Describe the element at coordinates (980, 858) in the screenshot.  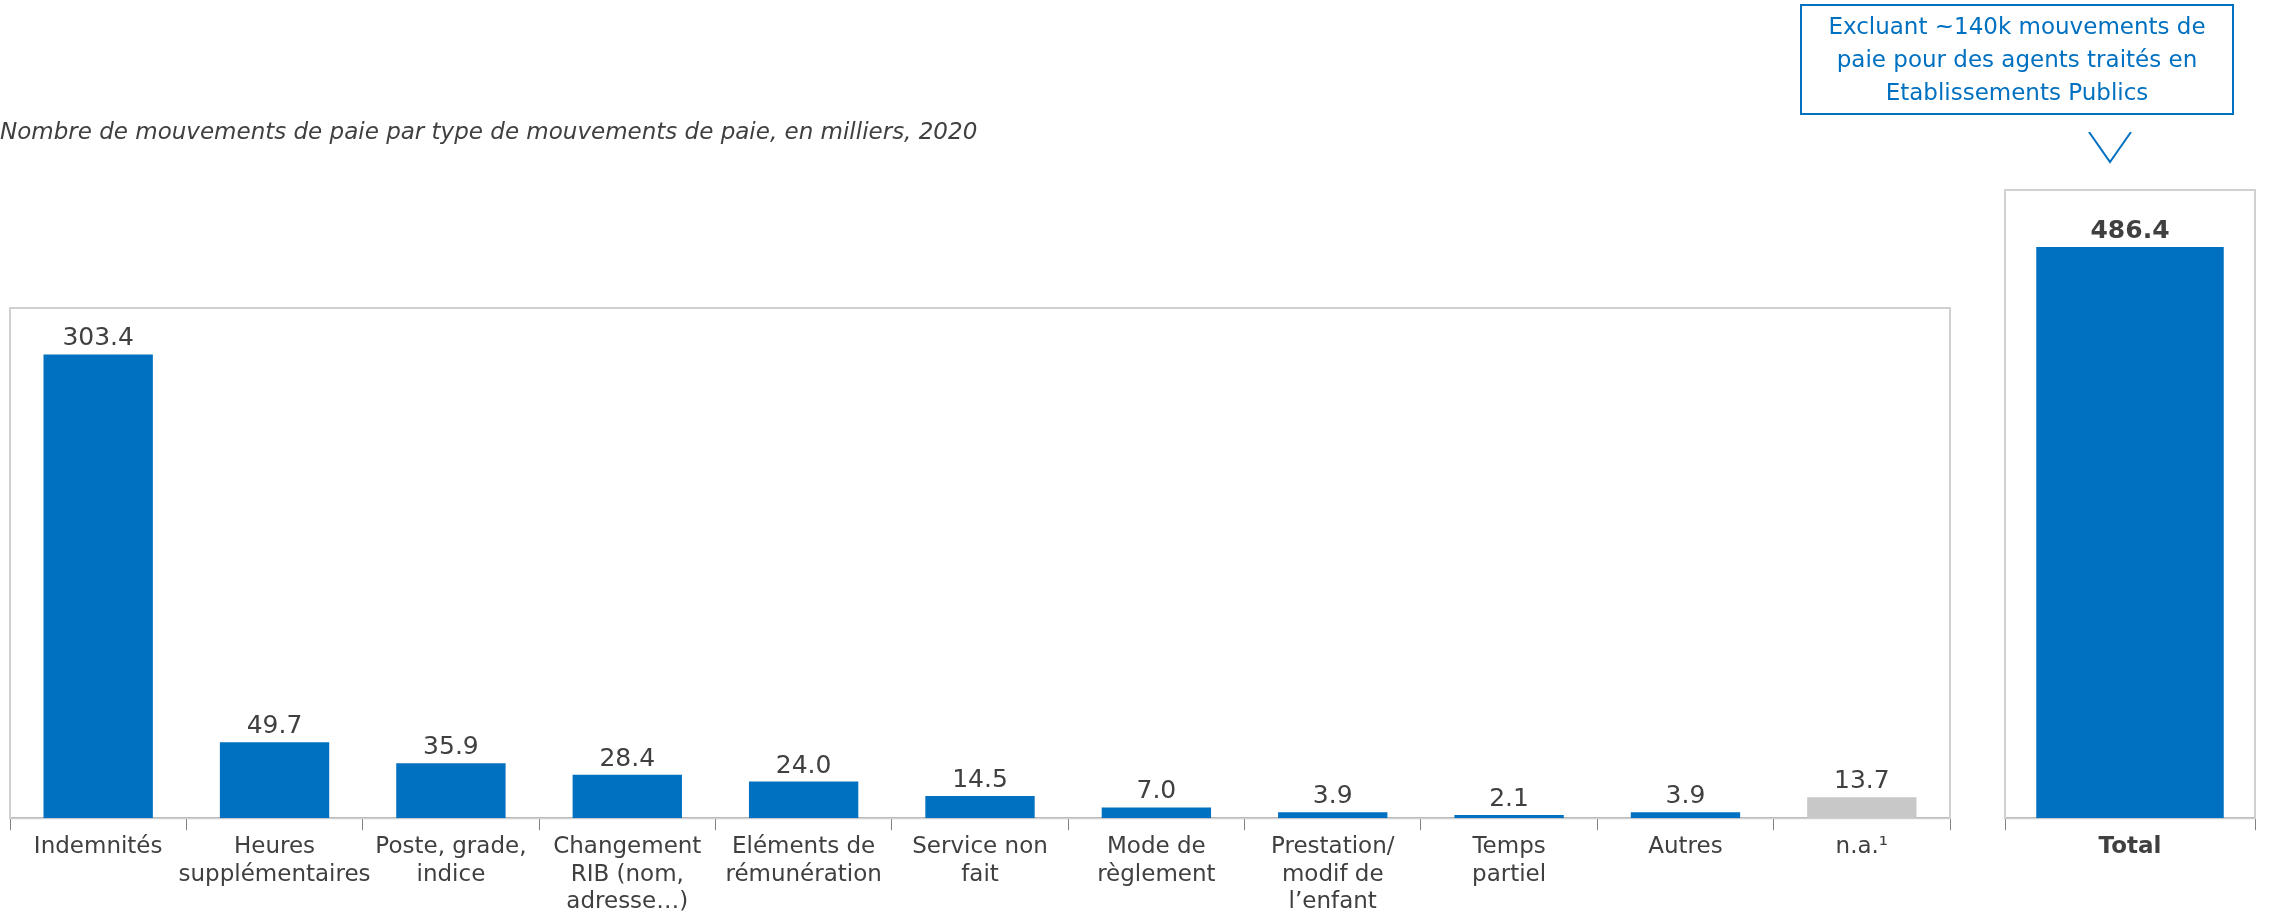
I see `x-tick-label: Service non fait` at that location.